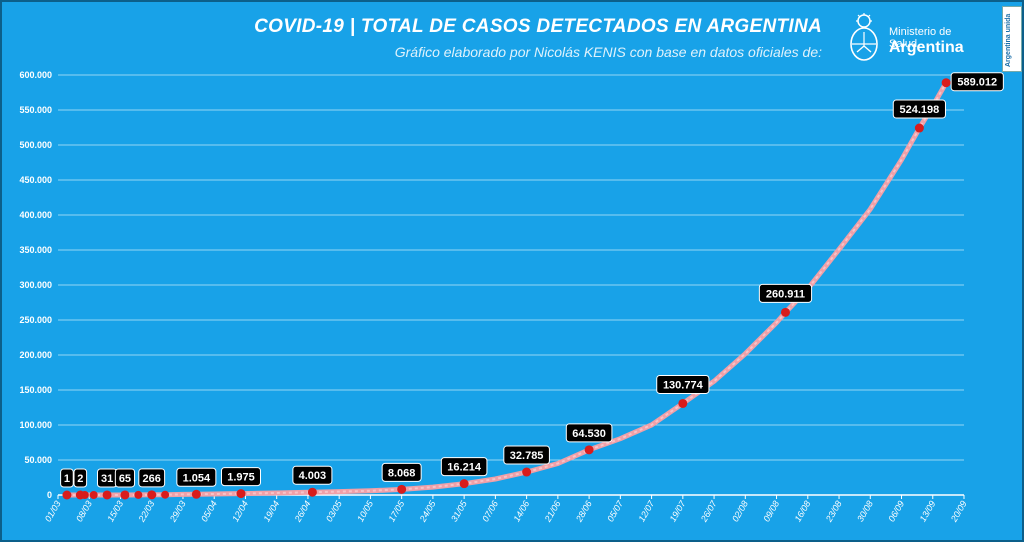 The width and height of the screenshot is (1024, 542). What do you see at coordinates (35, 145) in the screenshot?
I see `y-tick-label: 500.000` at bounding box center [35, 145].